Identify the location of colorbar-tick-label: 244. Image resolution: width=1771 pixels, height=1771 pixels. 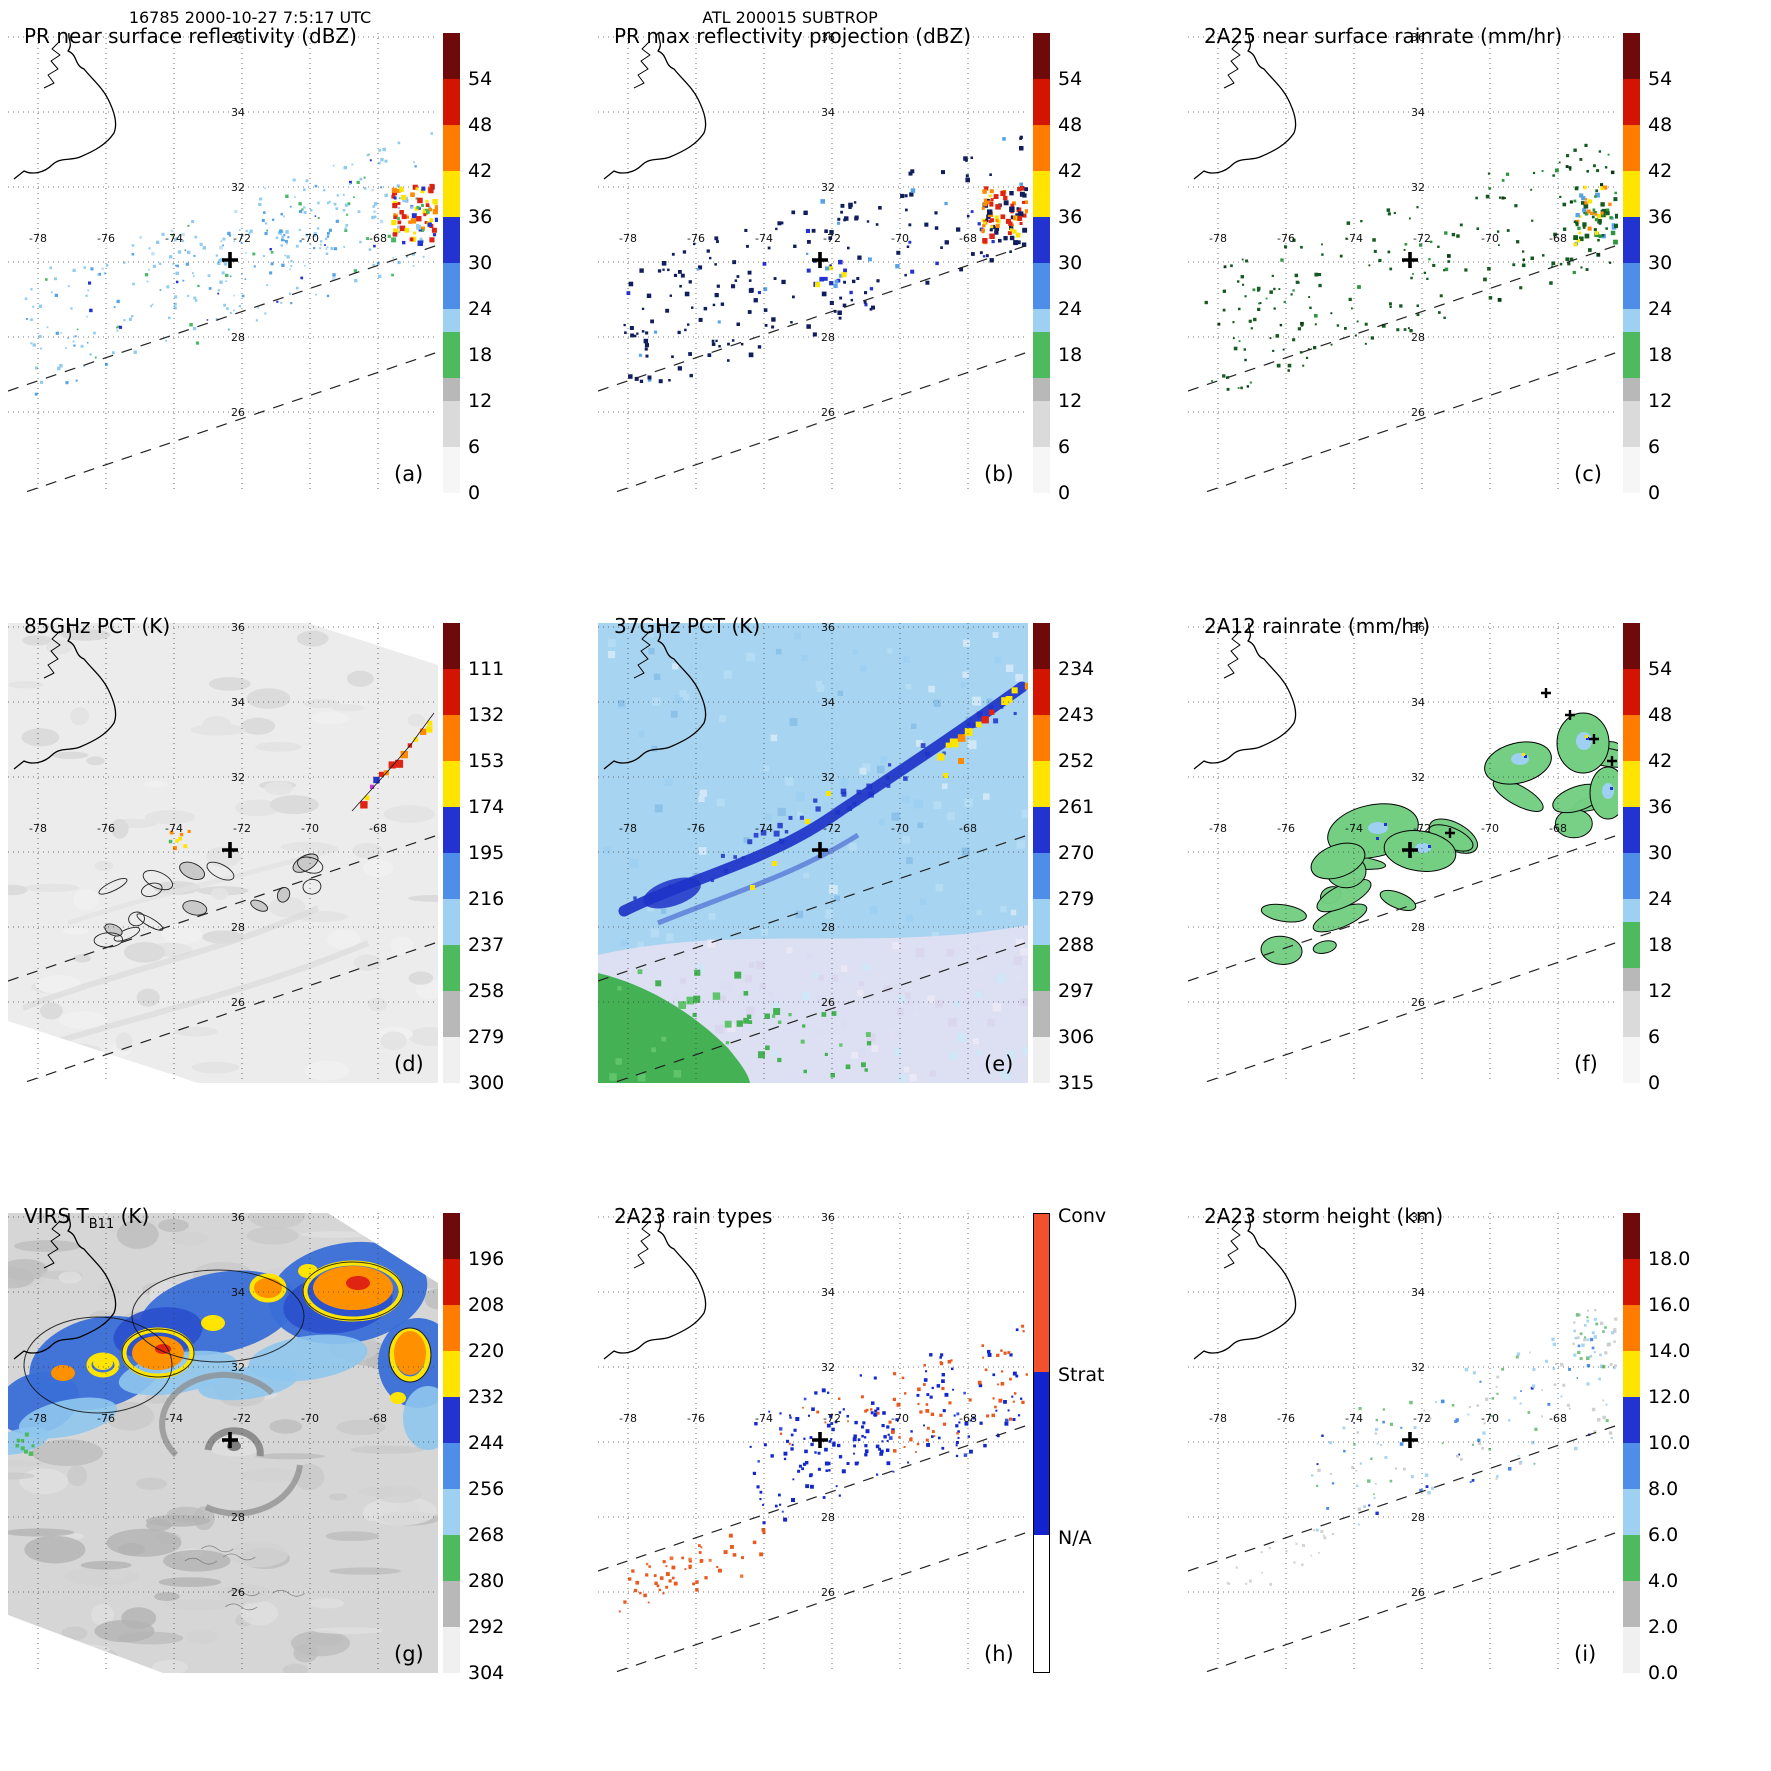
(486, 1443).